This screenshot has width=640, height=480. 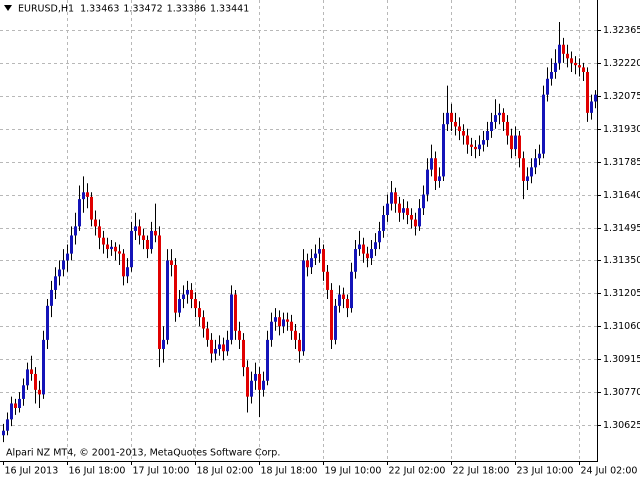 I want to click on quote-value: 1.33463, so click(x=99, y=9).